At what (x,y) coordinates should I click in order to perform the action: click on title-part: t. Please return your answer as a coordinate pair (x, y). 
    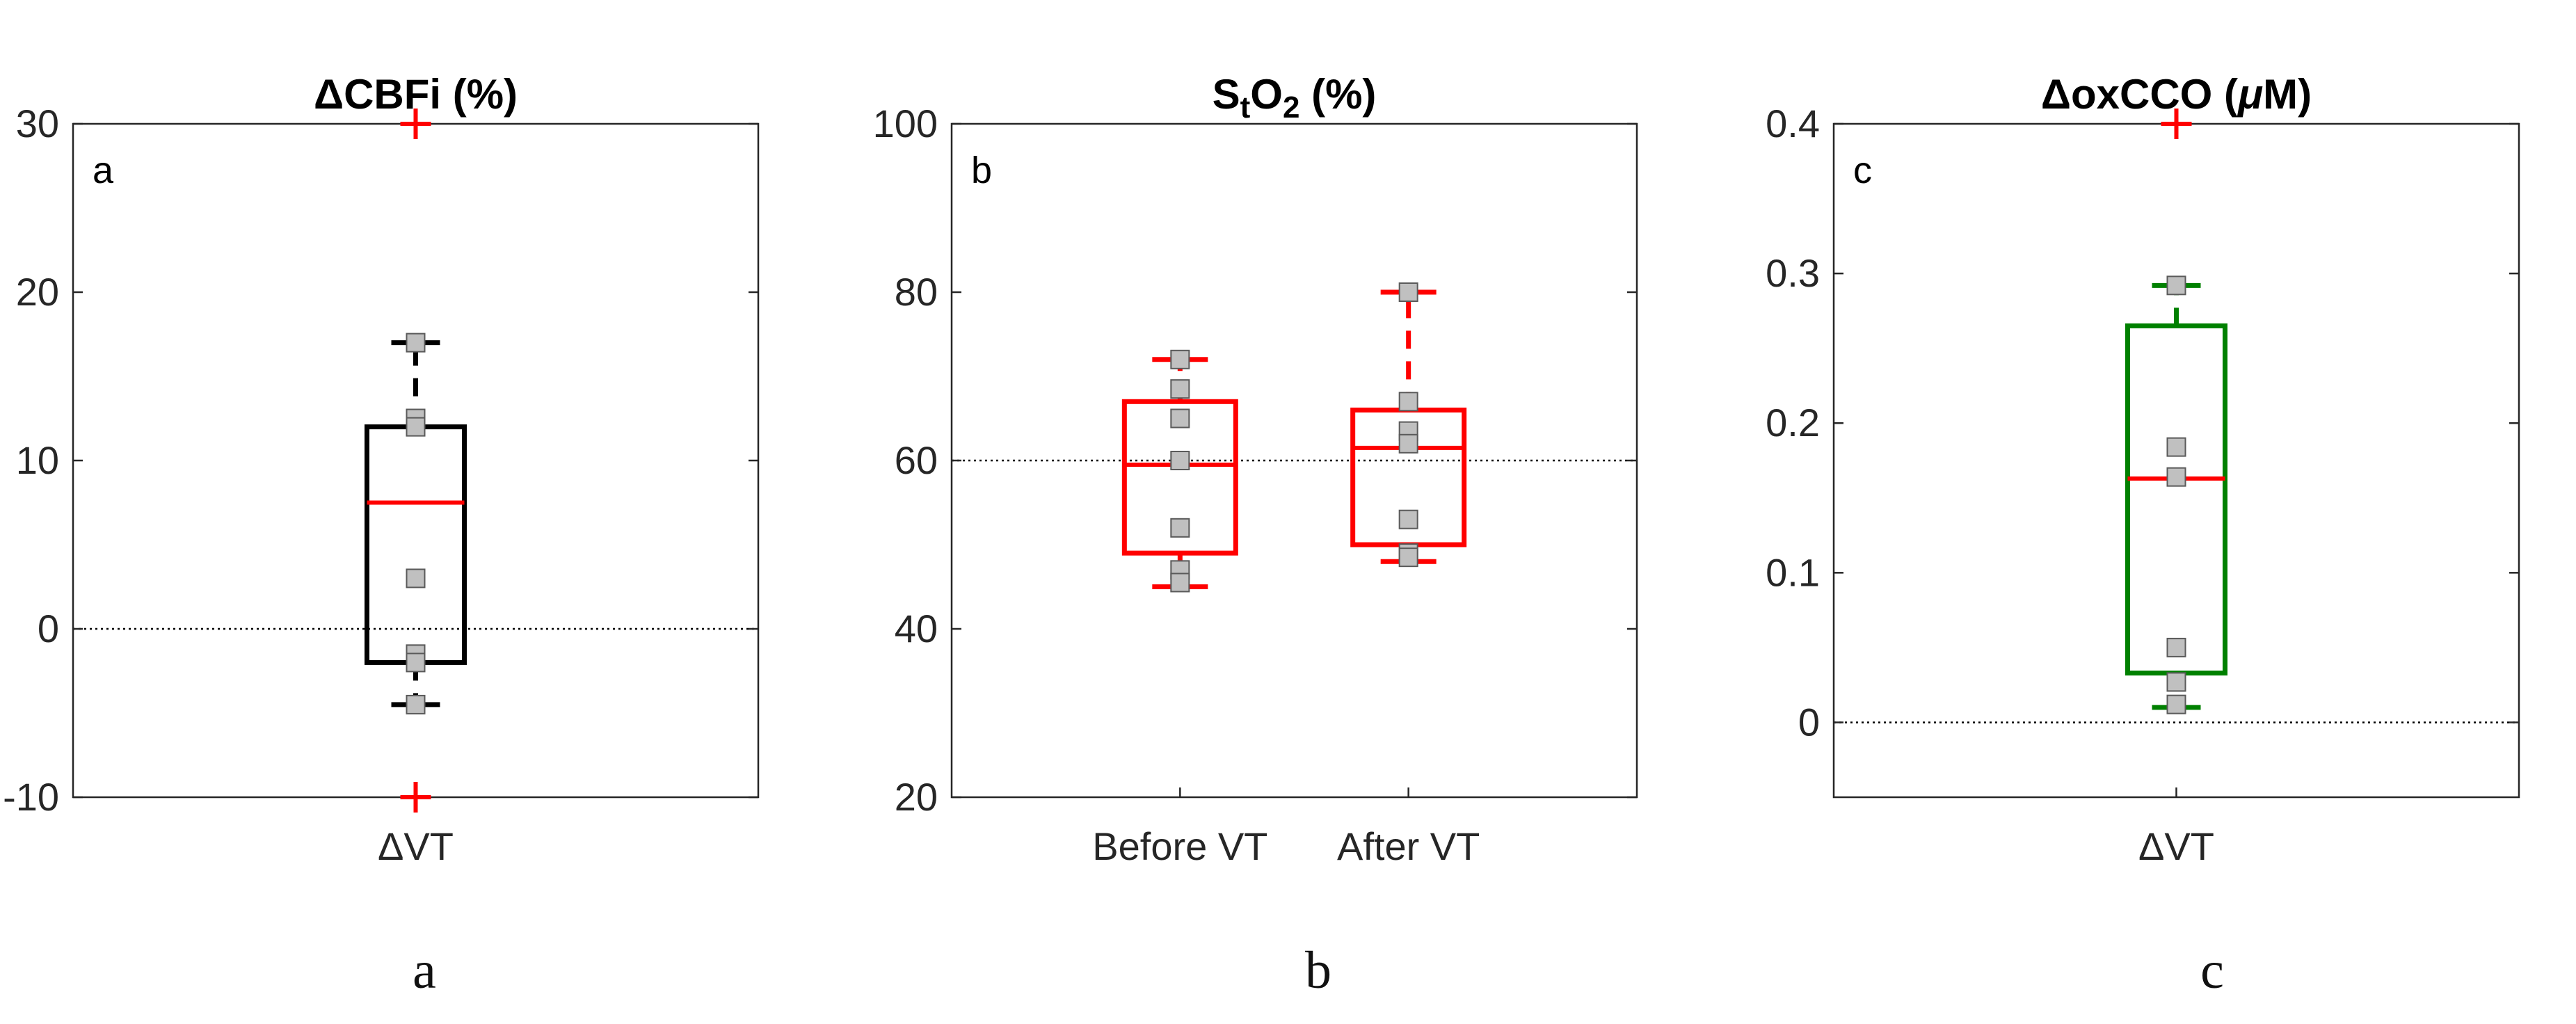
    Looking at the image, I should click on (1245, 107).